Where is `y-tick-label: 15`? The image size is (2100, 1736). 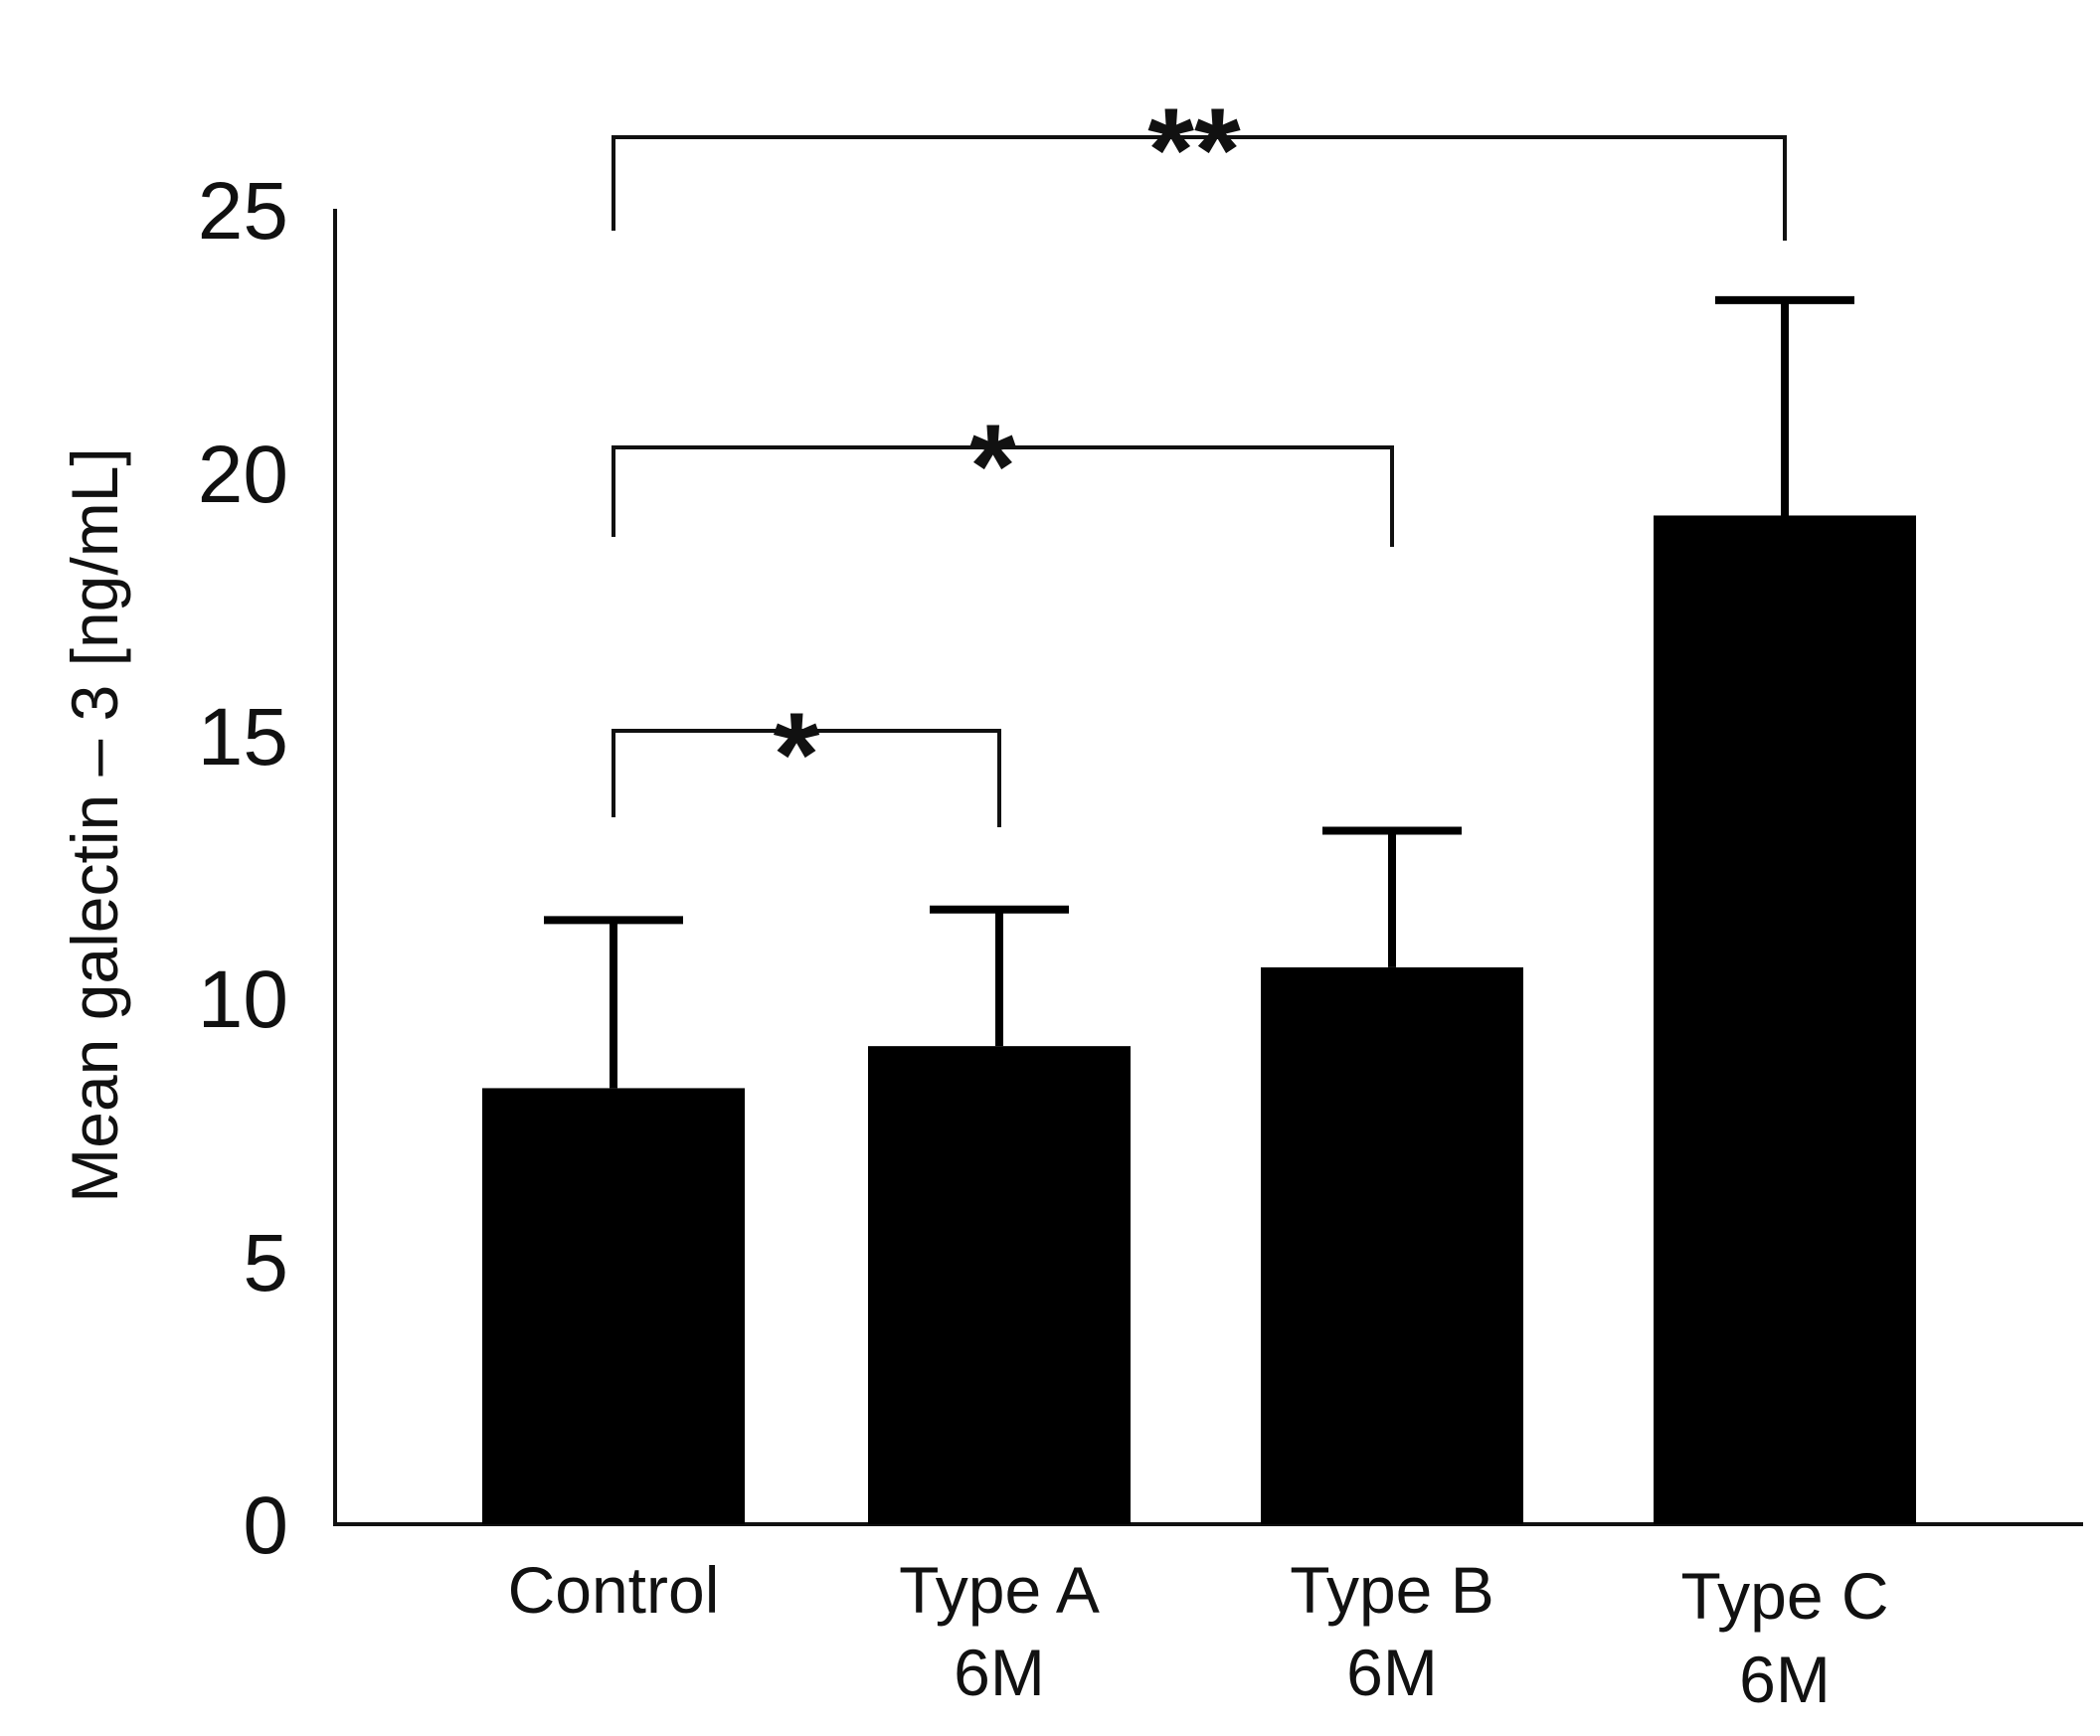
y-tick-label: 15 is located at coordinates (243, 737).